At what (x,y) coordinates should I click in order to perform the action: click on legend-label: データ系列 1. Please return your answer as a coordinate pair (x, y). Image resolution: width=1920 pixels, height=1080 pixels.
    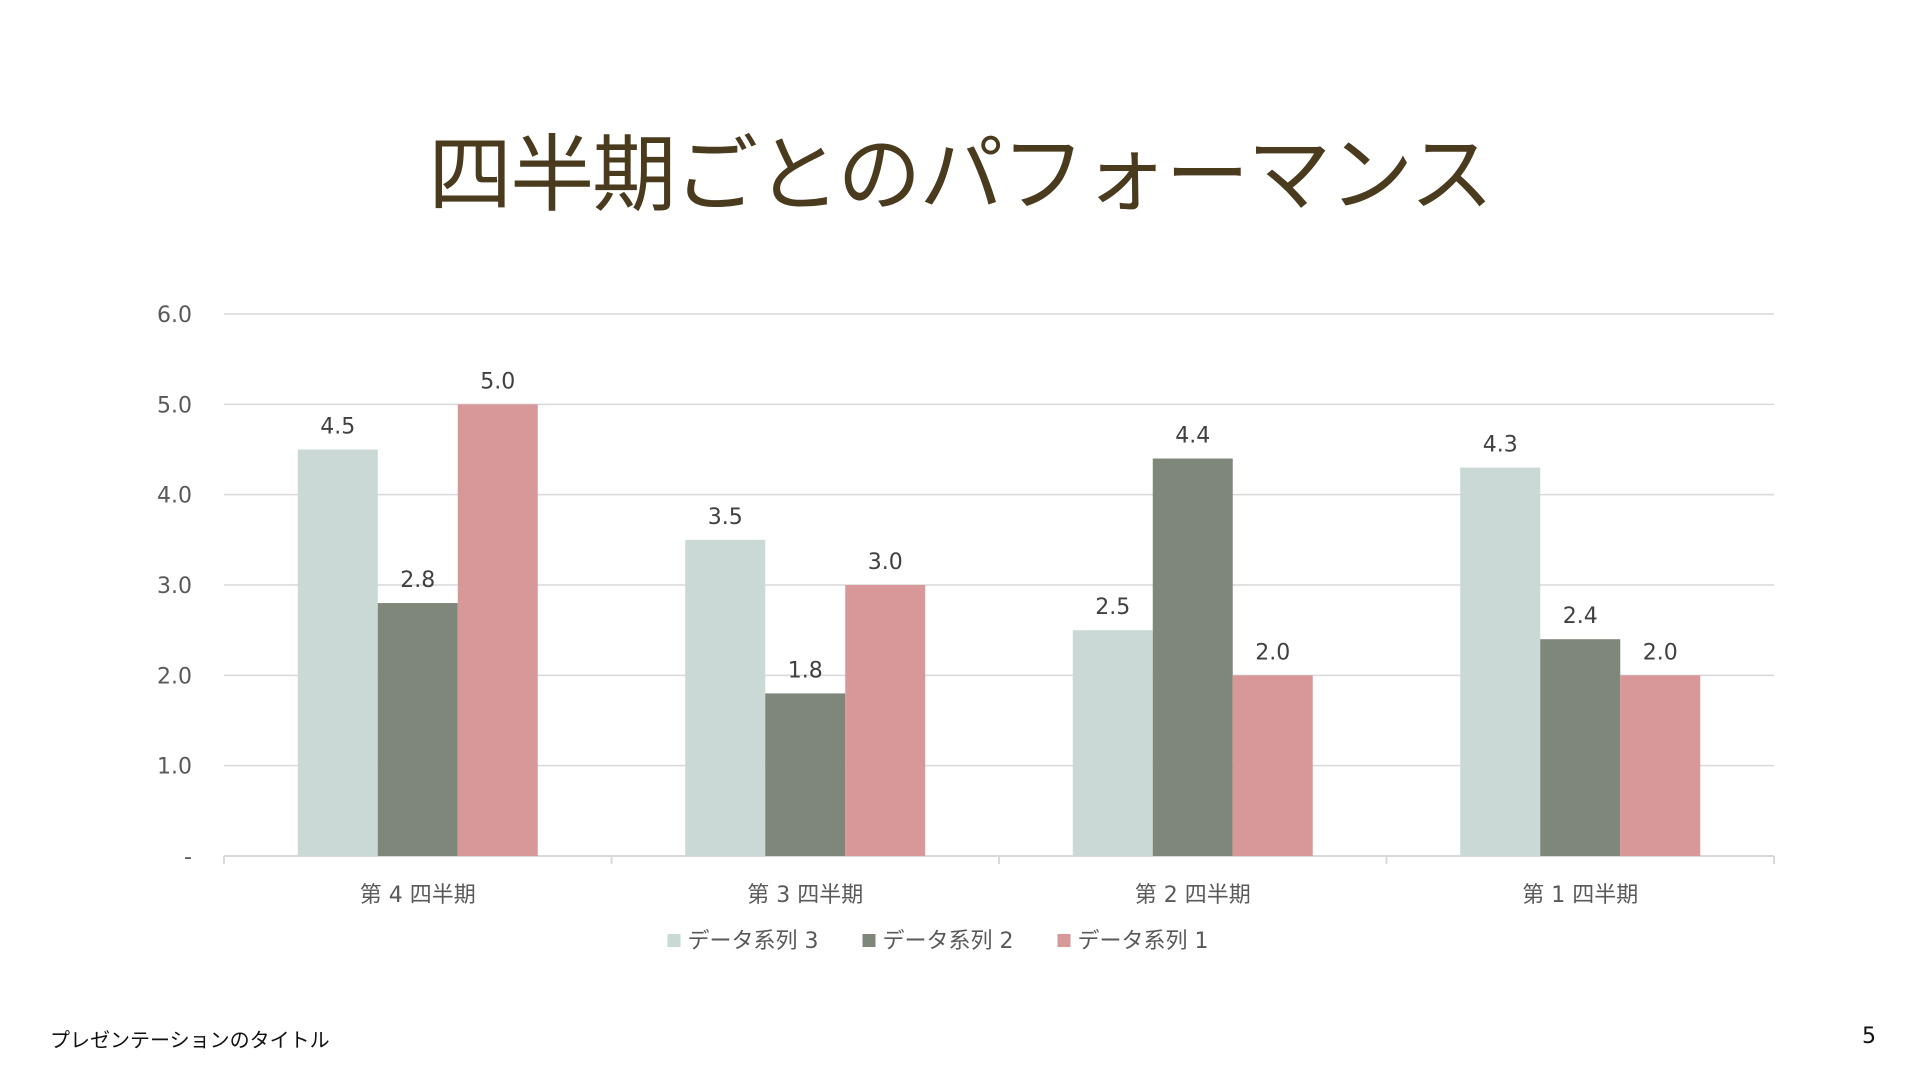
    Looking at the image, I should click on (1143, 941).